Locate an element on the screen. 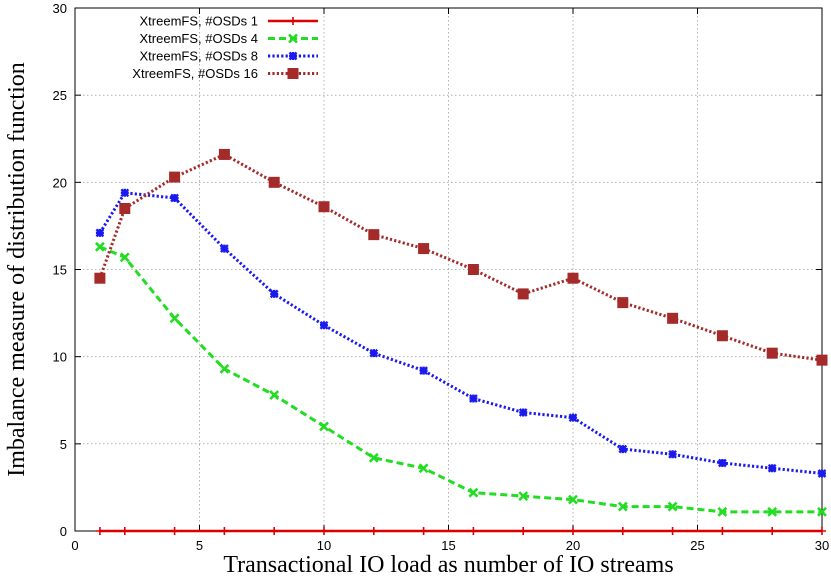 Image resolution: width=831 pixels, height=578 pixels. x-tick-label: 15 is located at coordinates (448, 545).